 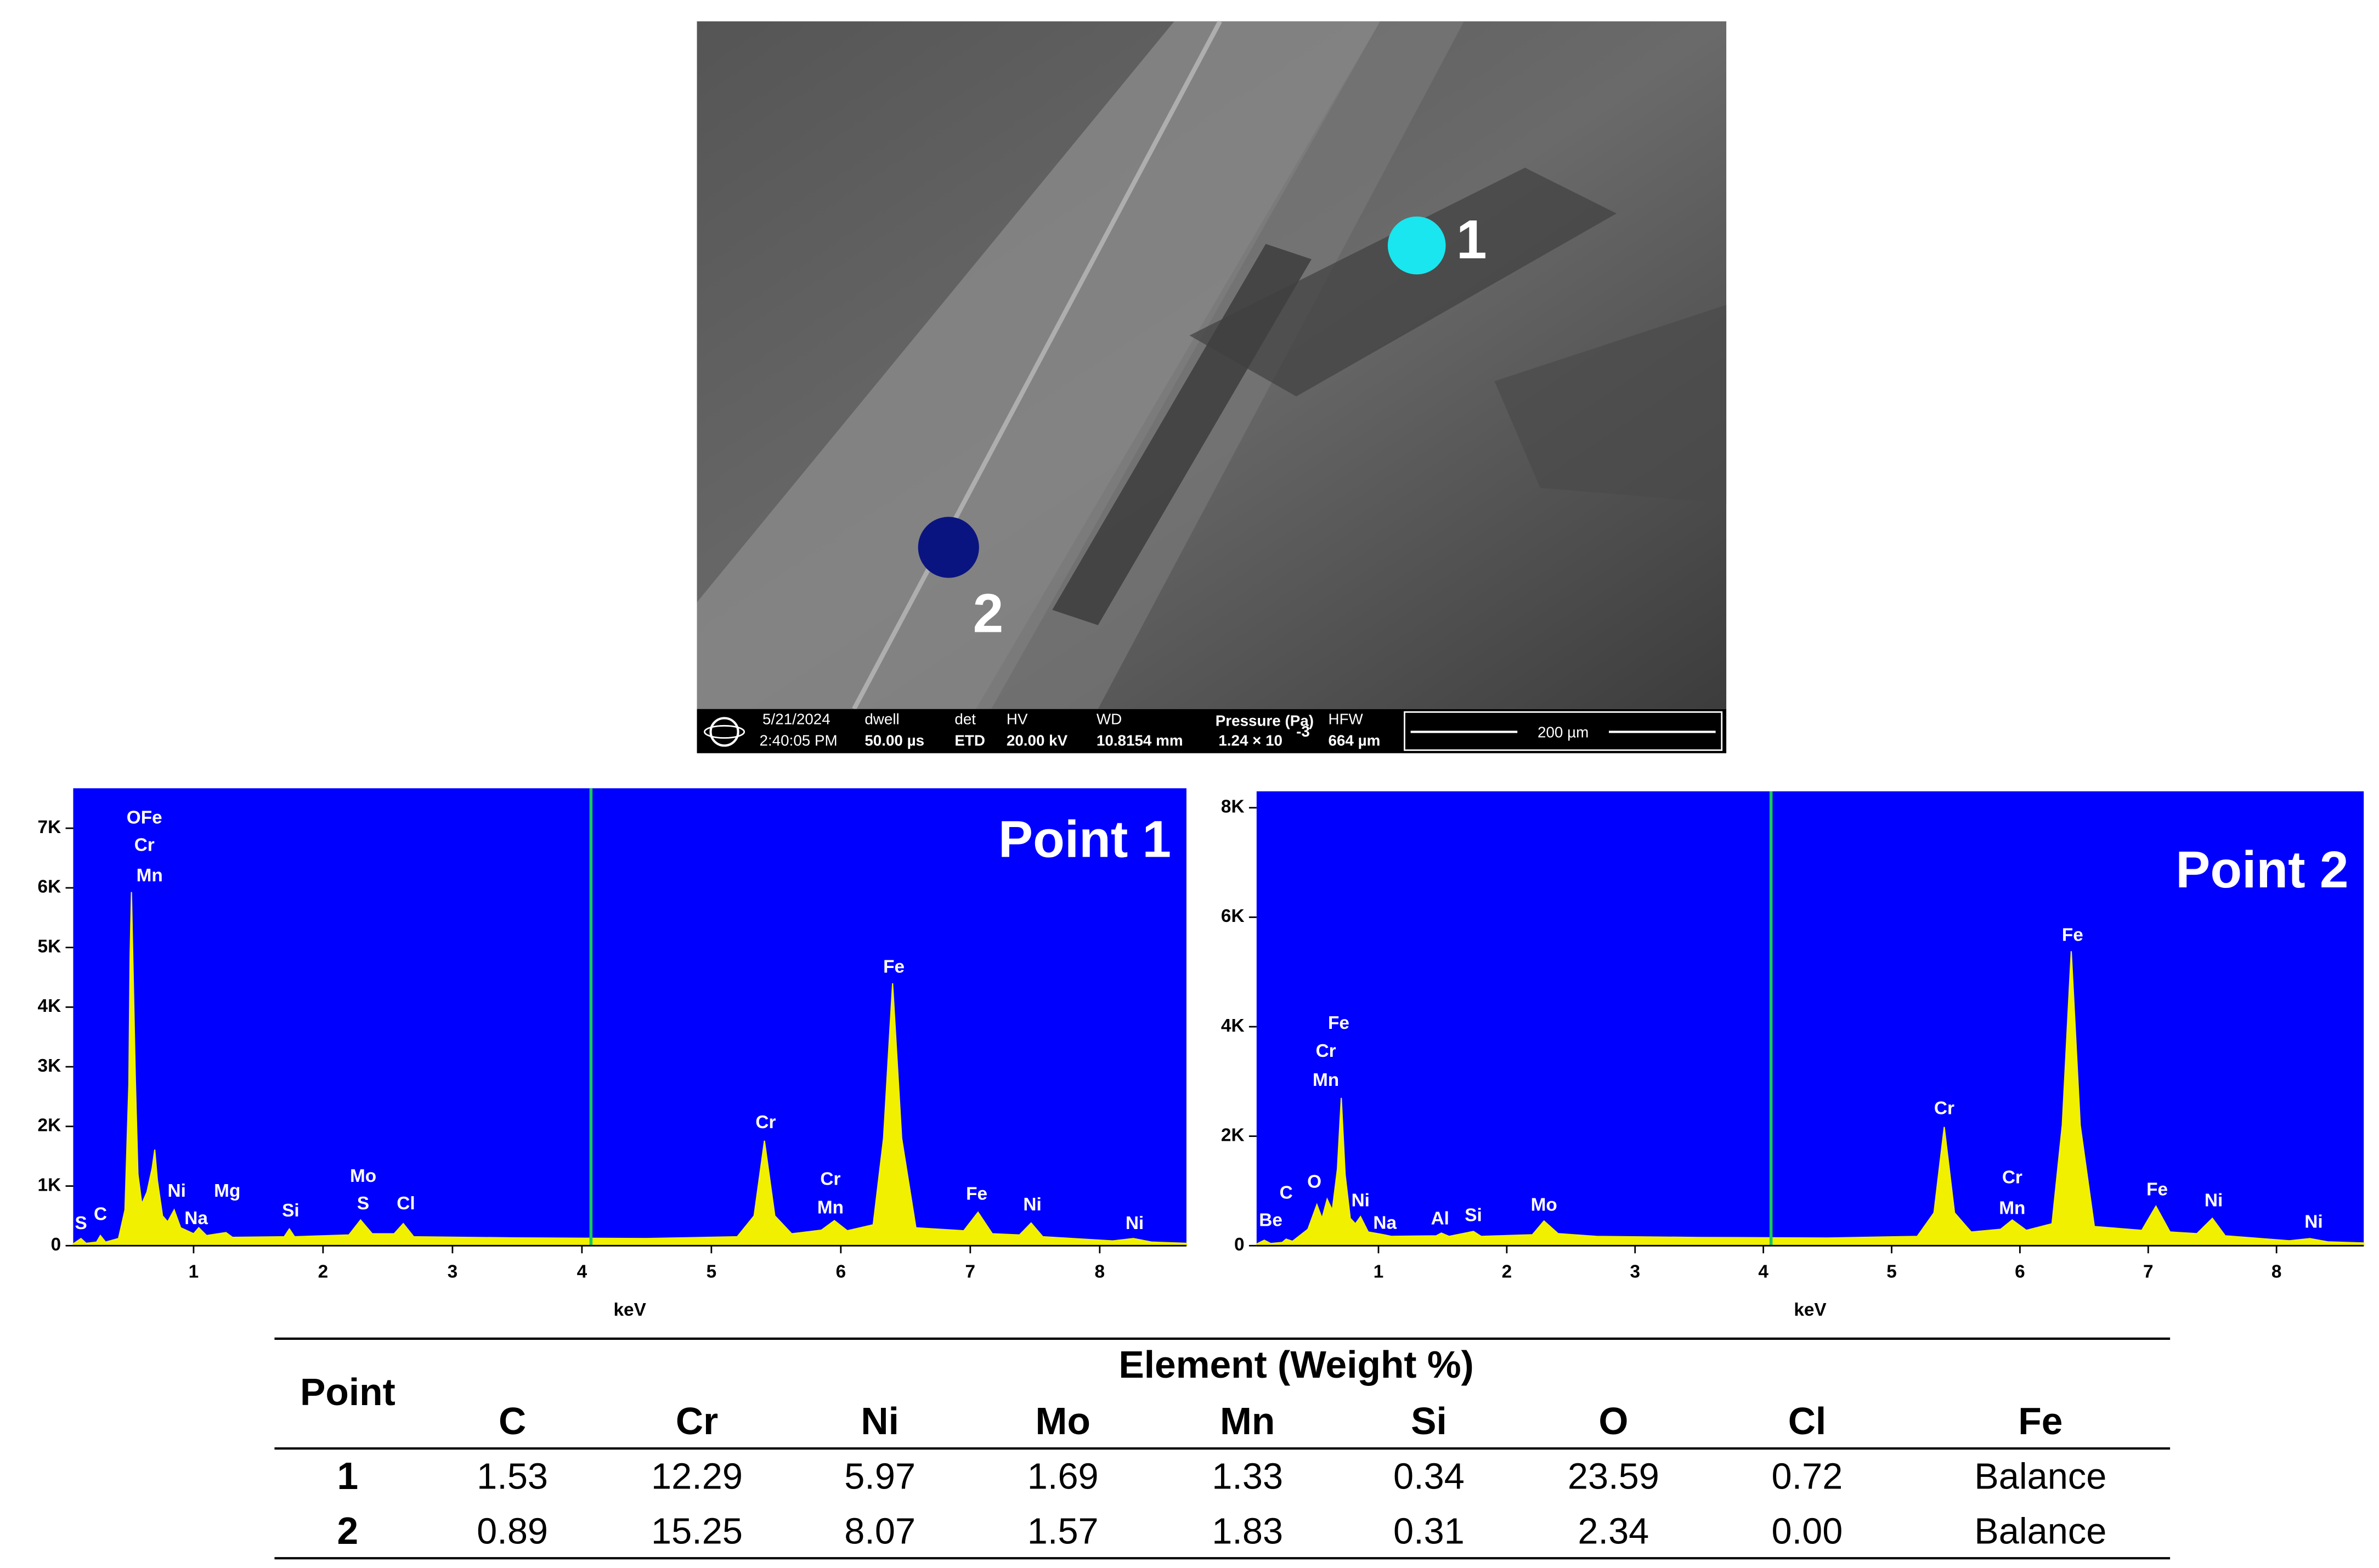 I want to click on point-marker, so click(x=1417, y=245).